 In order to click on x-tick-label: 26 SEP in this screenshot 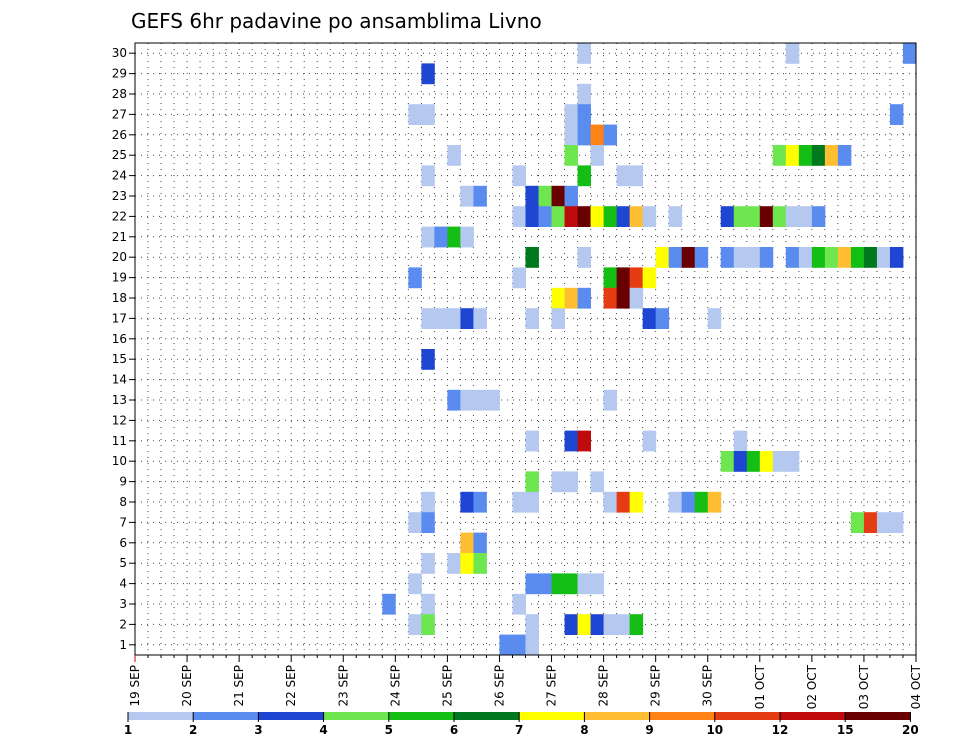, I will do `click(499, 686)`.